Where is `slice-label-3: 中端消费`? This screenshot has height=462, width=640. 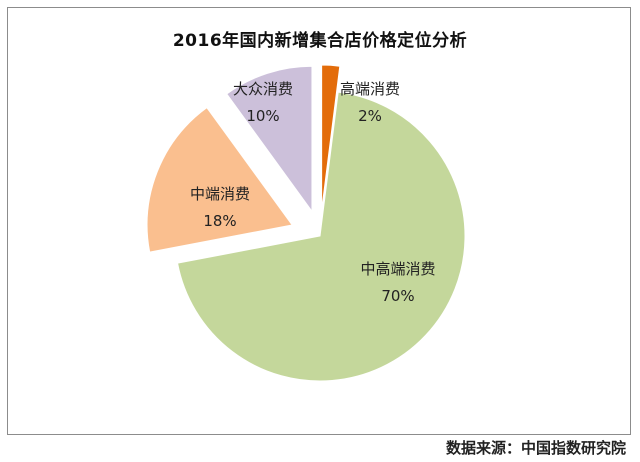
slice-label-3: 中端消费 is located at coordinates (220, 194).